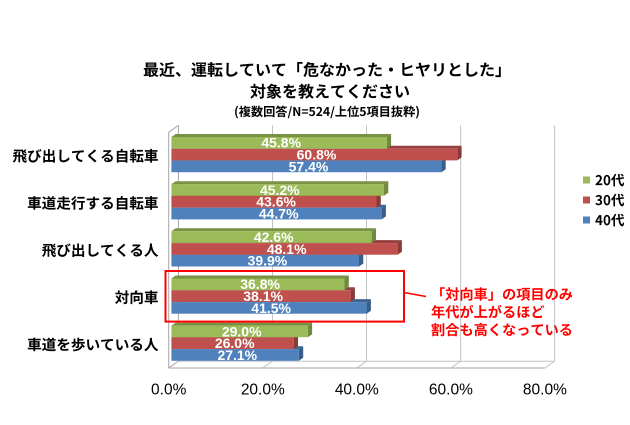 Image resolution: width=630 pixels, height=425 pixels. Describe the element at coordinates (242, 331) in the screenshot. I see `svg-text: 29.0%` at that location.